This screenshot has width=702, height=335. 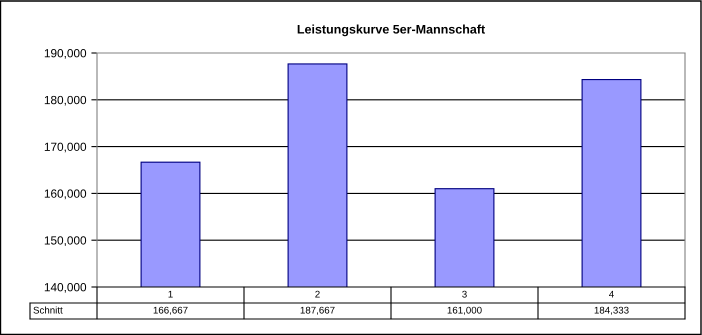 I want to click on data-label: 184,333, so click(x=611, y=310).